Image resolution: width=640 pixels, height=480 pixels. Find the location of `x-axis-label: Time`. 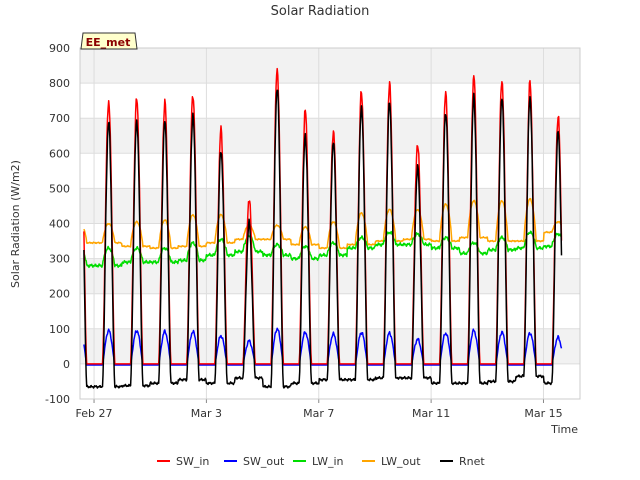

x-axis-label: Time is located at coordinates (564, 429).